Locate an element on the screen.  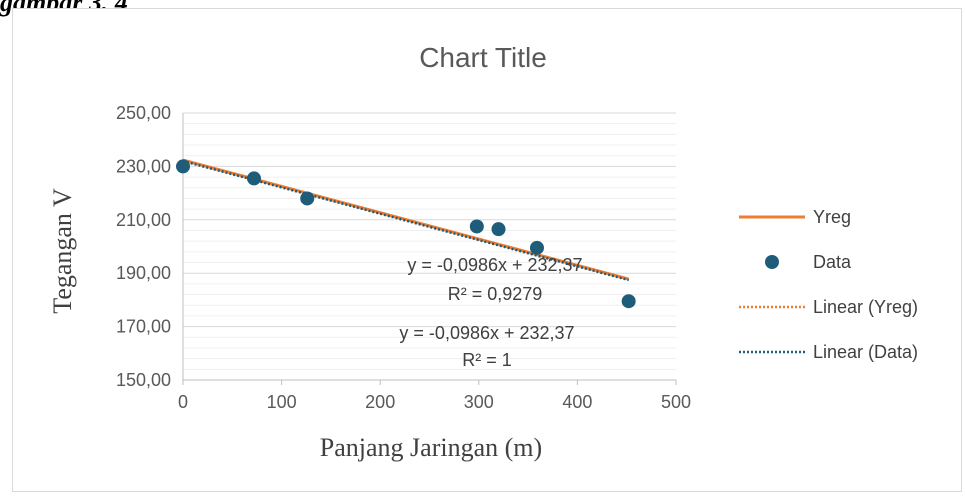
legend-label-linear-data: Linear (Data) is located at coordinates (865, 352).